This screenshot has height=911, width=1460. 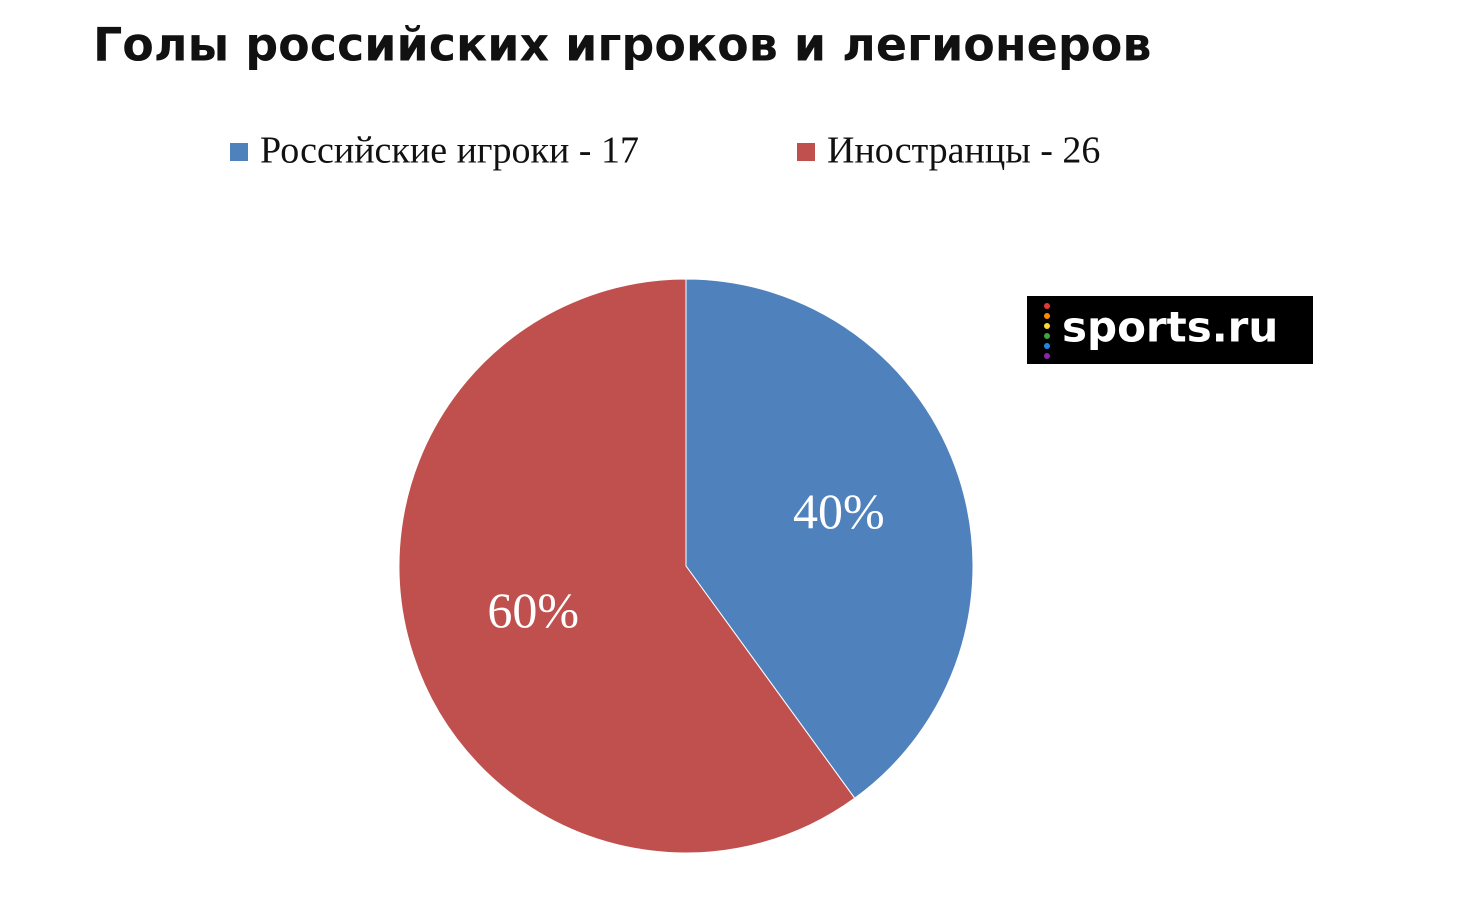 What do you see at coordinates (839, 511) in the screenshot?
I see `data-label: 40%` at bounding box center [839, 511].